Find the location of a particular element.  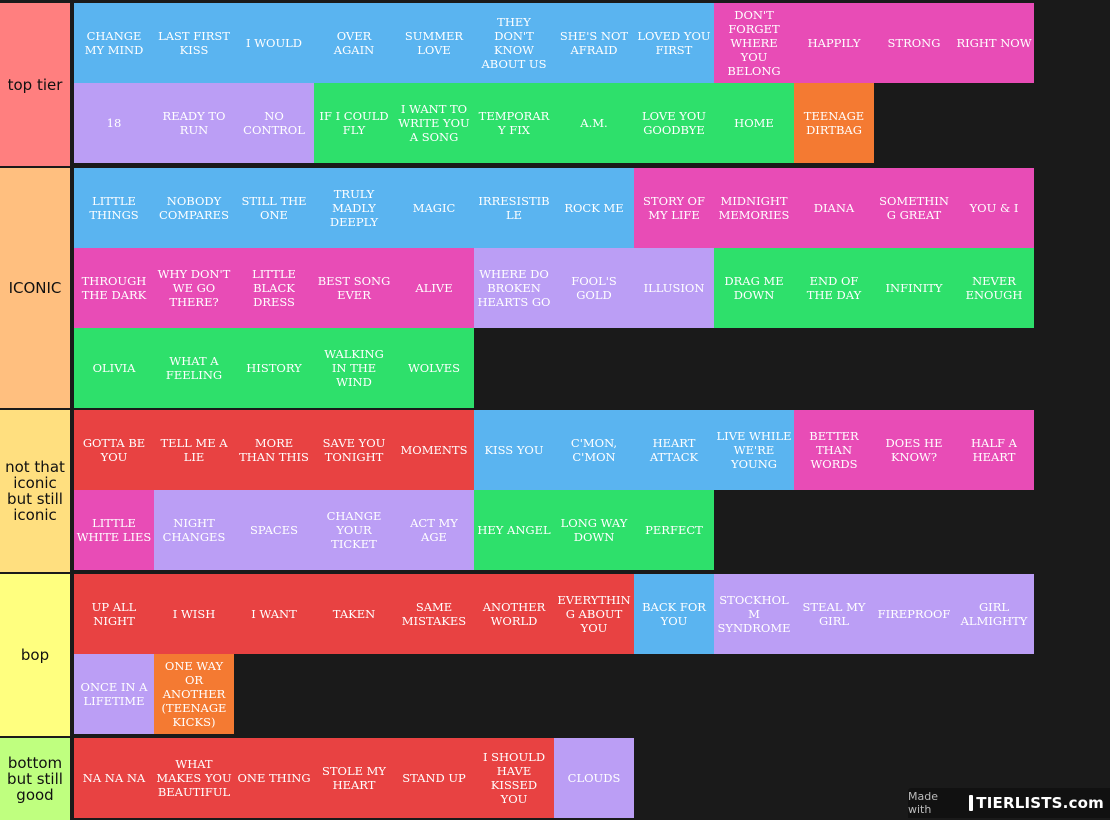

tier-item: GIRL ALMIGHTY is located at coordinates (994, 614).